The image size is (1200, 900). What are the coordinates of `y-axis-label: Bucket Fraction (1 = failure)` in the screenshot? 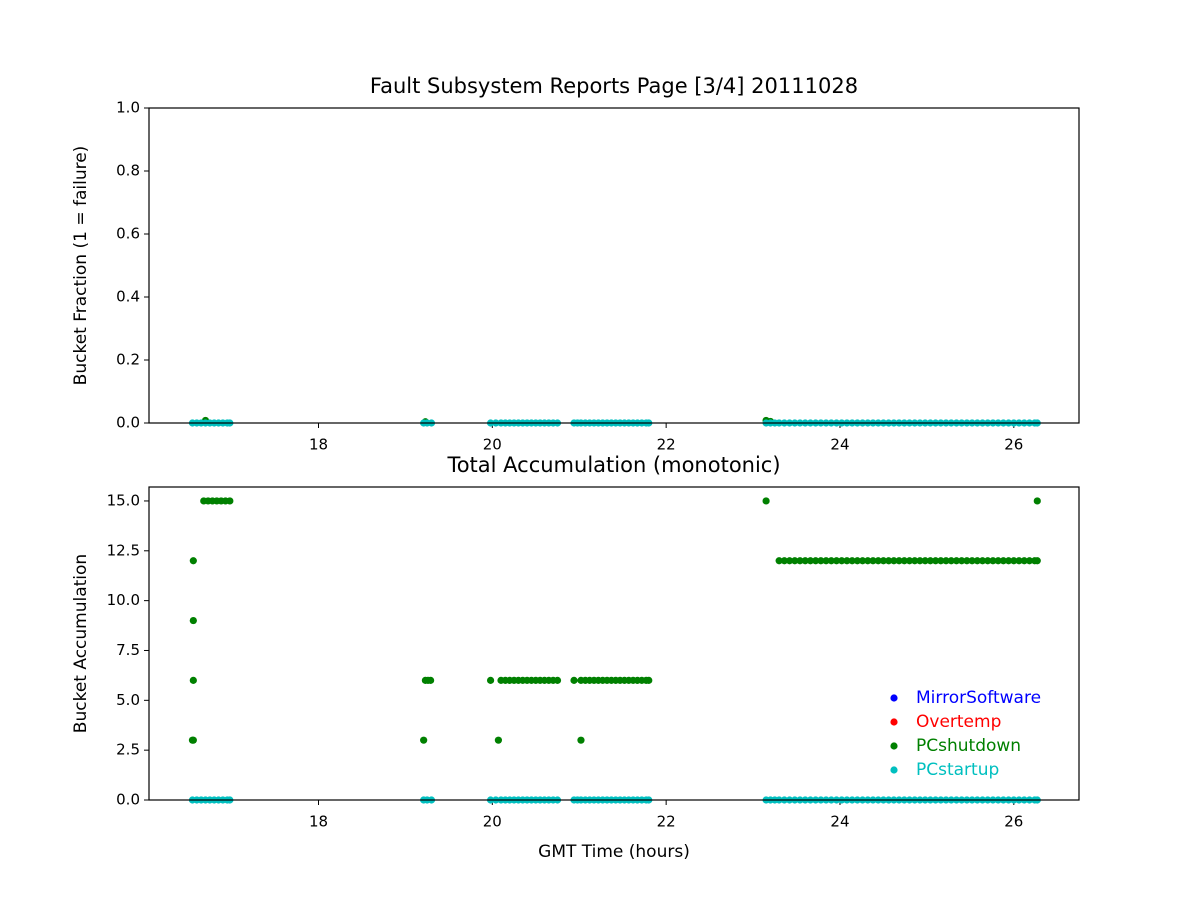 It's located at (81, 266).